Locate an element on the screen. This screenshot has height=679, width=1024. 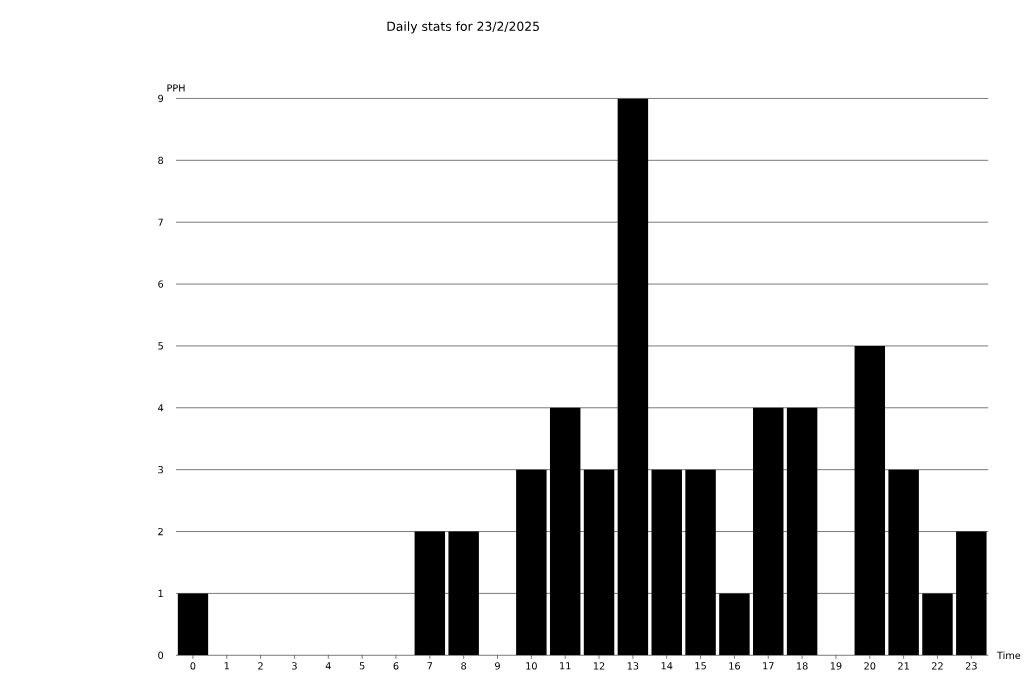
x-axis-title: Time is located at coordinates (1008, 655).